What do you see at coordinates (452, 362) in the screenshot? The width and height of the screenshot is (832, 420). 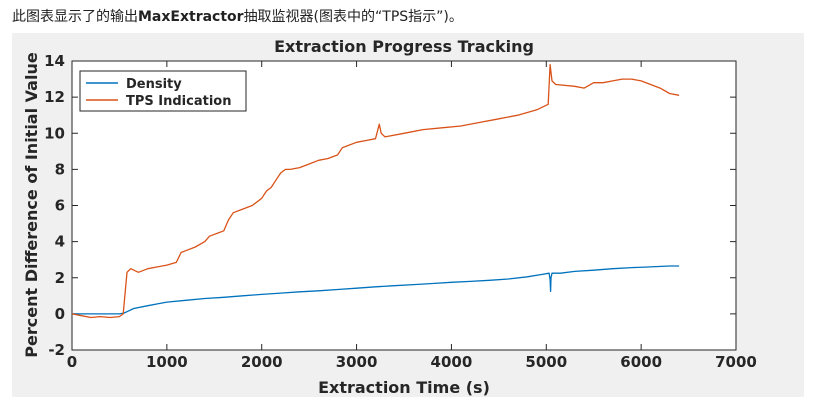 I see `x-tick-label: 4000` at bounding box center [452, 362].